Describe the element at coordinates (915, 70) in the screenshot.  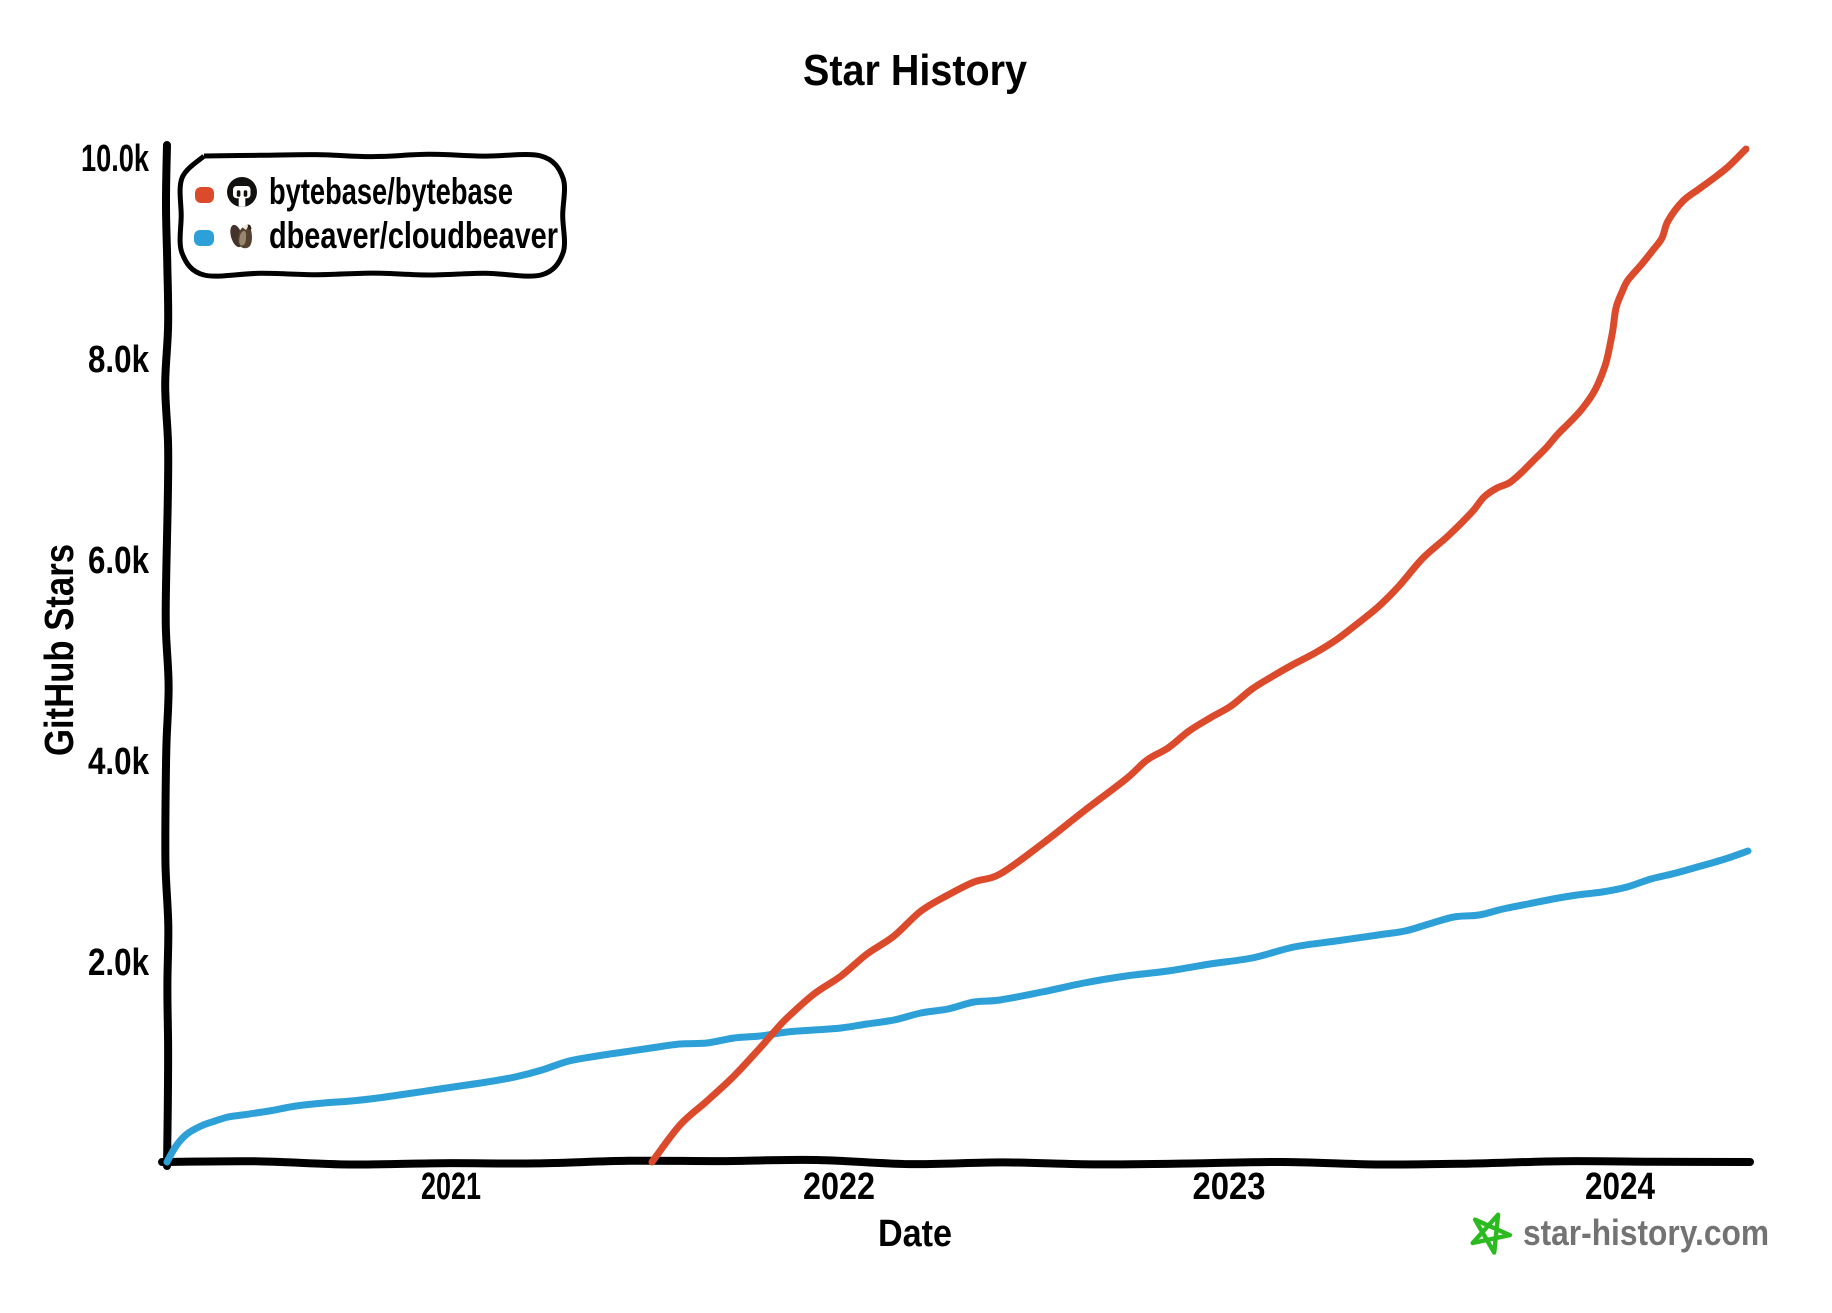
I see `svg-text: Star History` at that location.